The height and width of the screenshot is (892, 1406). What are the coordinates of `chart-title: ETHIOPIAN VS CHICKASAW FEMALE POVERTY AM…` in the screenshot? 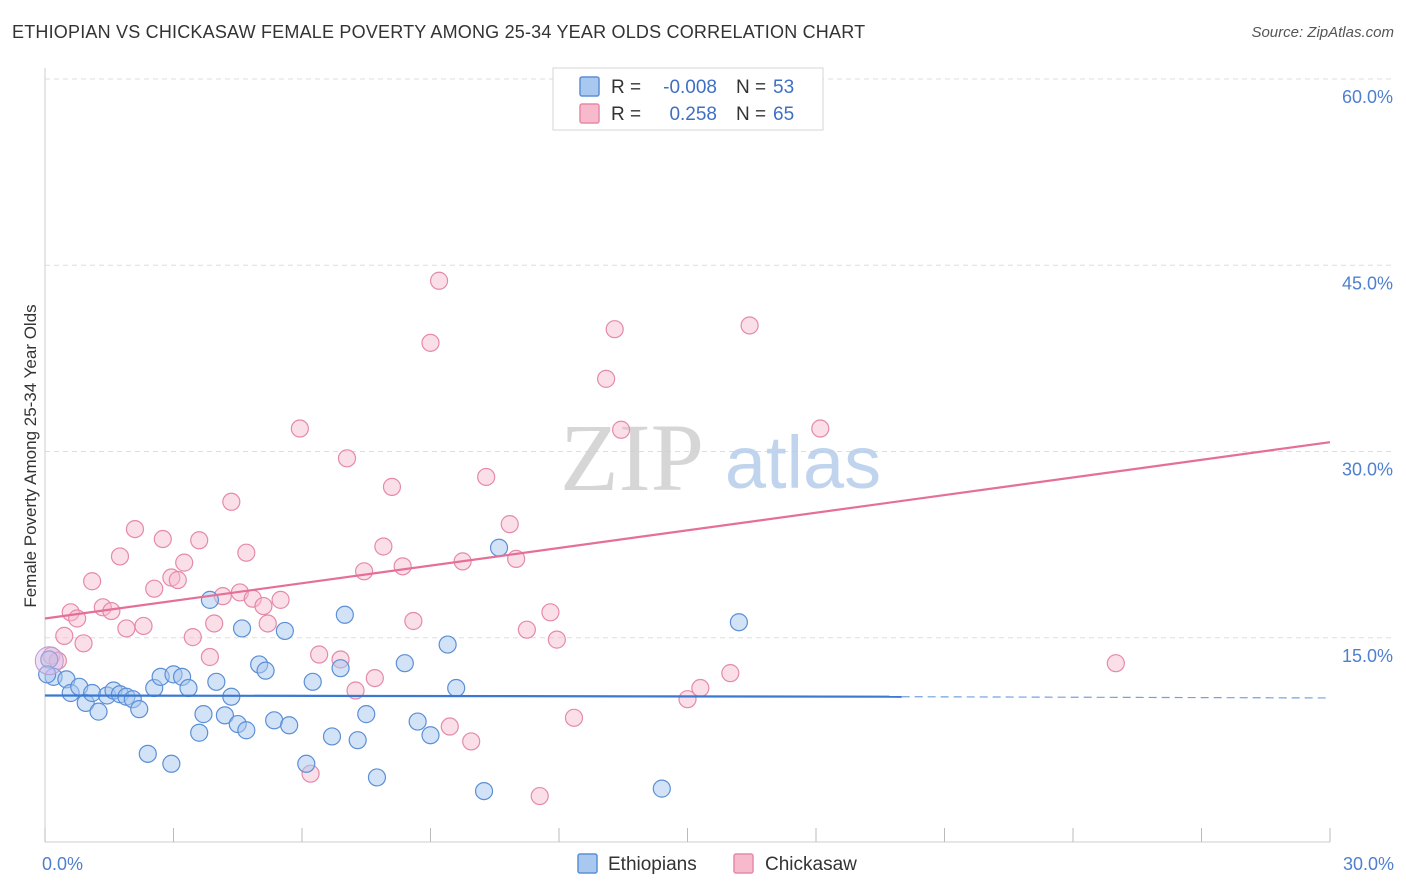 It's located at (439, 32).